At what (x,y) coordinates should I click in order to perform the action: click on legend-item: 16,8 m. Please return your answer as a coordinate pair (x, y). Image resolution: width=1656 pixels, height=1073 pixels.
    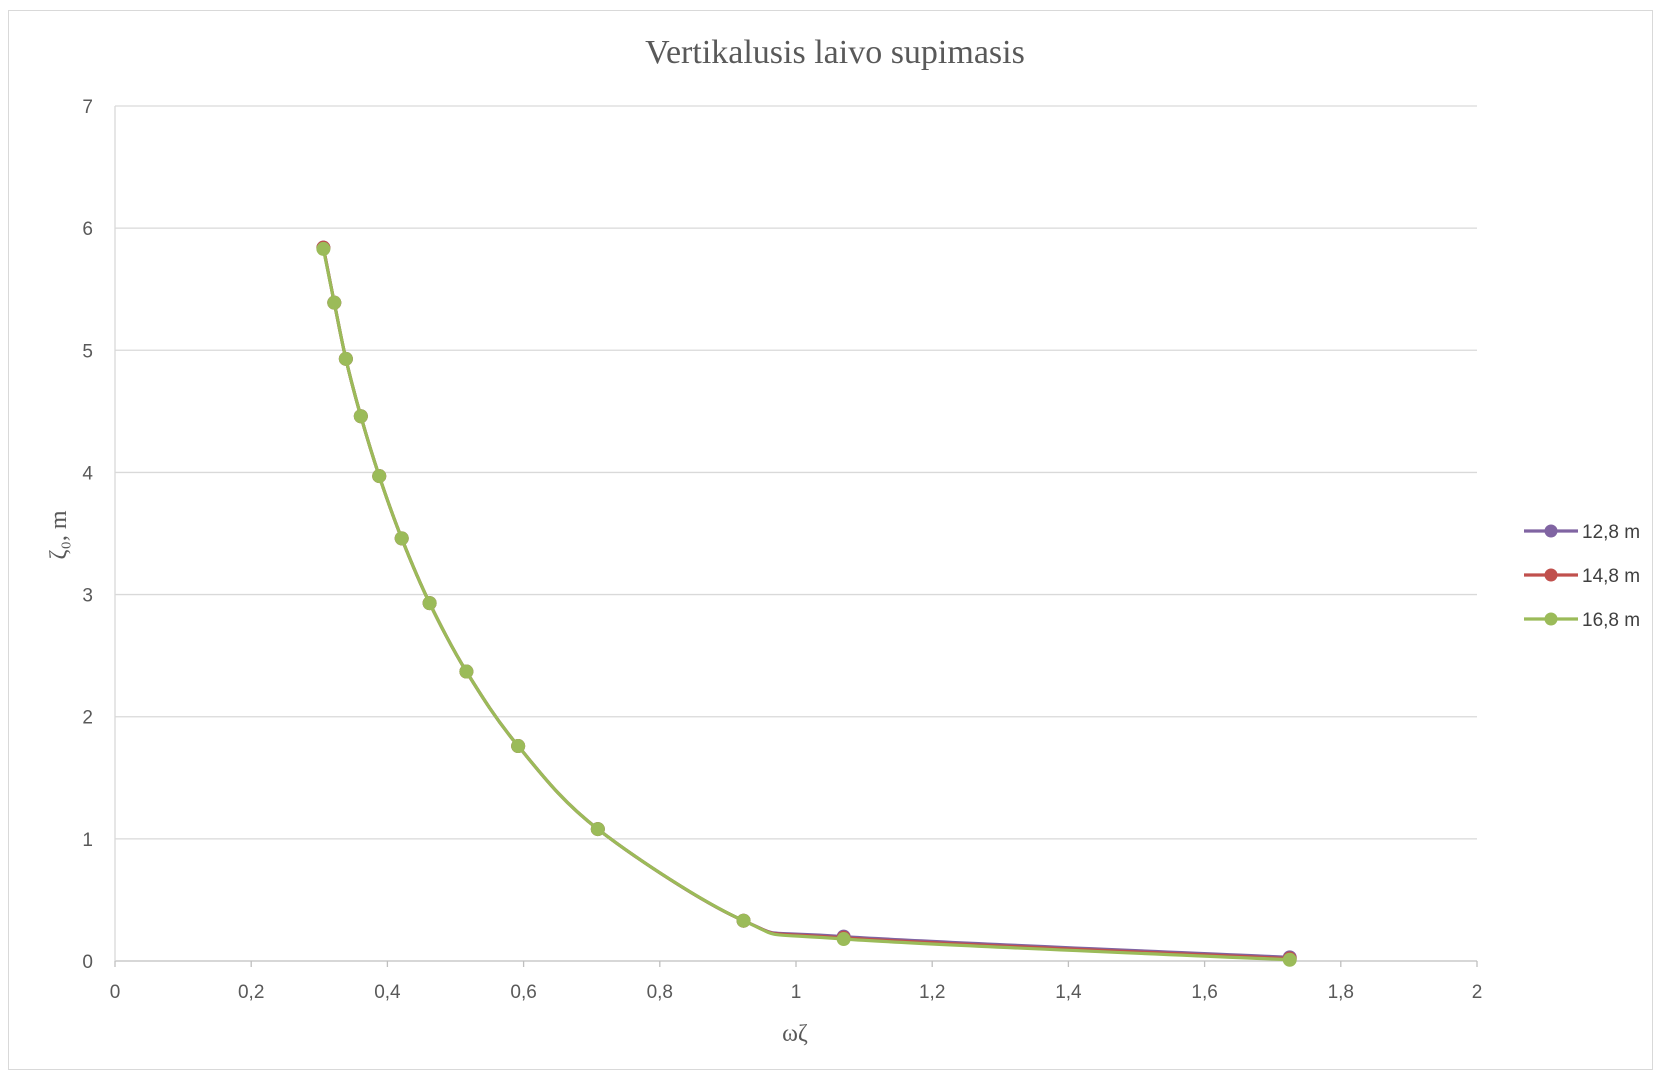
    Looking at the image, I should click on (1582, 620).